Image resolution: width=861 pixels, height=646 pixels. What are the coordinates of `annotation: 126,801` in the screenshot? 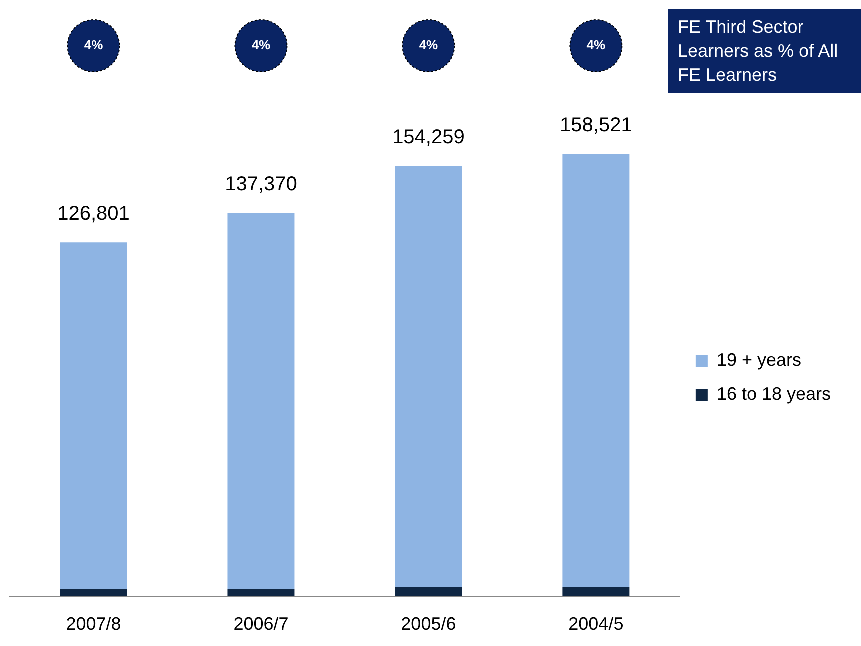 It's located at (94, 214).